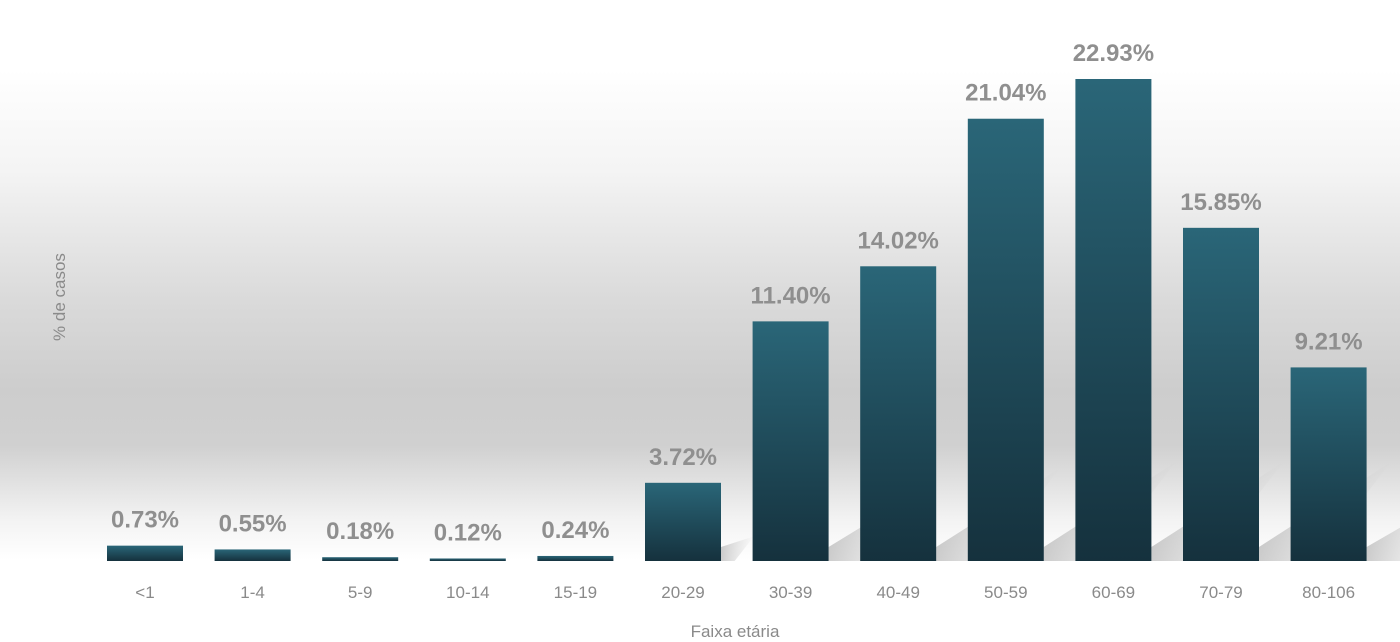 This screenshot has height=642, width=1400. I want to click on x-tick-label-15-19: 15-19, so click(575, 592).